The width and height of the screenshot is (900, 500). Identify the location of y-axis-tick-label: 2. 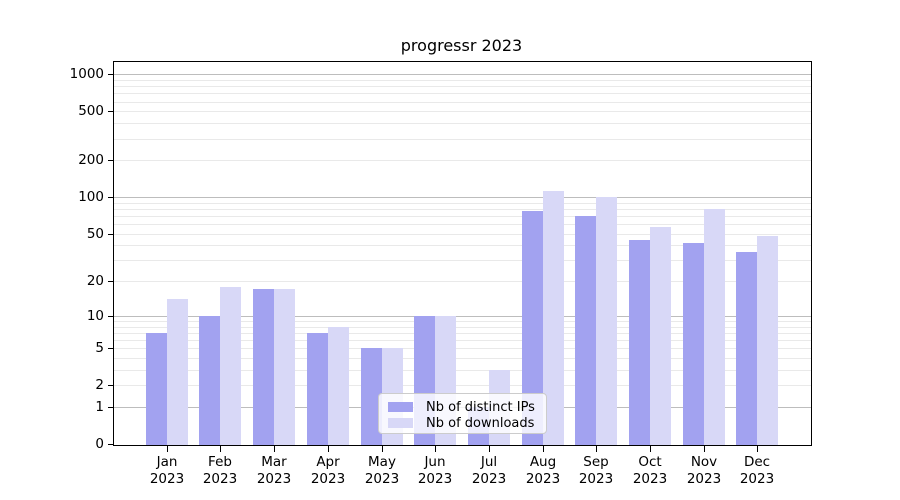
(99, 385).